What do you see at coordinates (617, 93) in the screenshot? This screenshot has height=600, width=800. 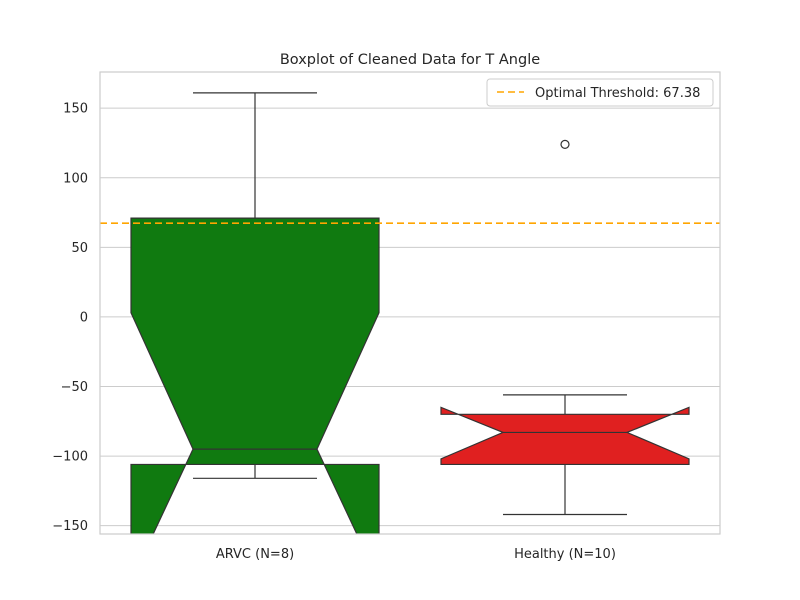 I see `legend-threshold-label: Optimal Threshold: 67.38` at bounding box center [617, 93].